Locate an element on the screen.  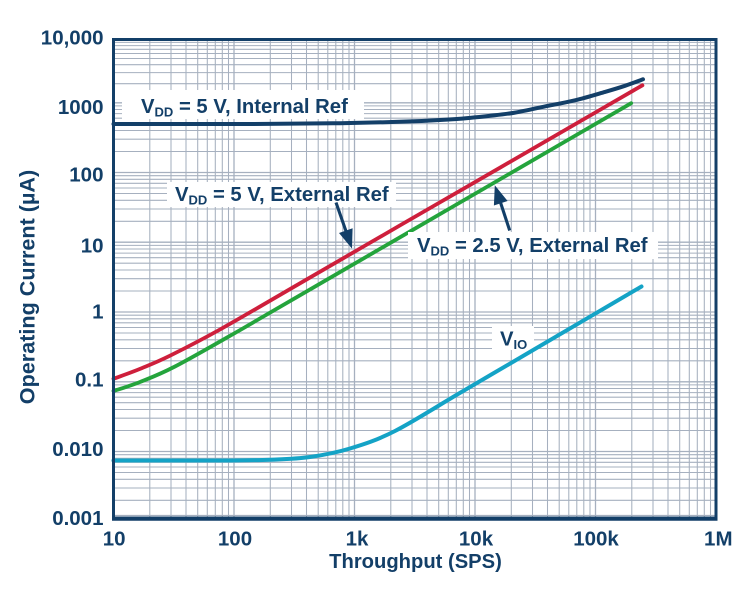
svg-text: Throughput (SPS) is located at coordinates (415, 562).